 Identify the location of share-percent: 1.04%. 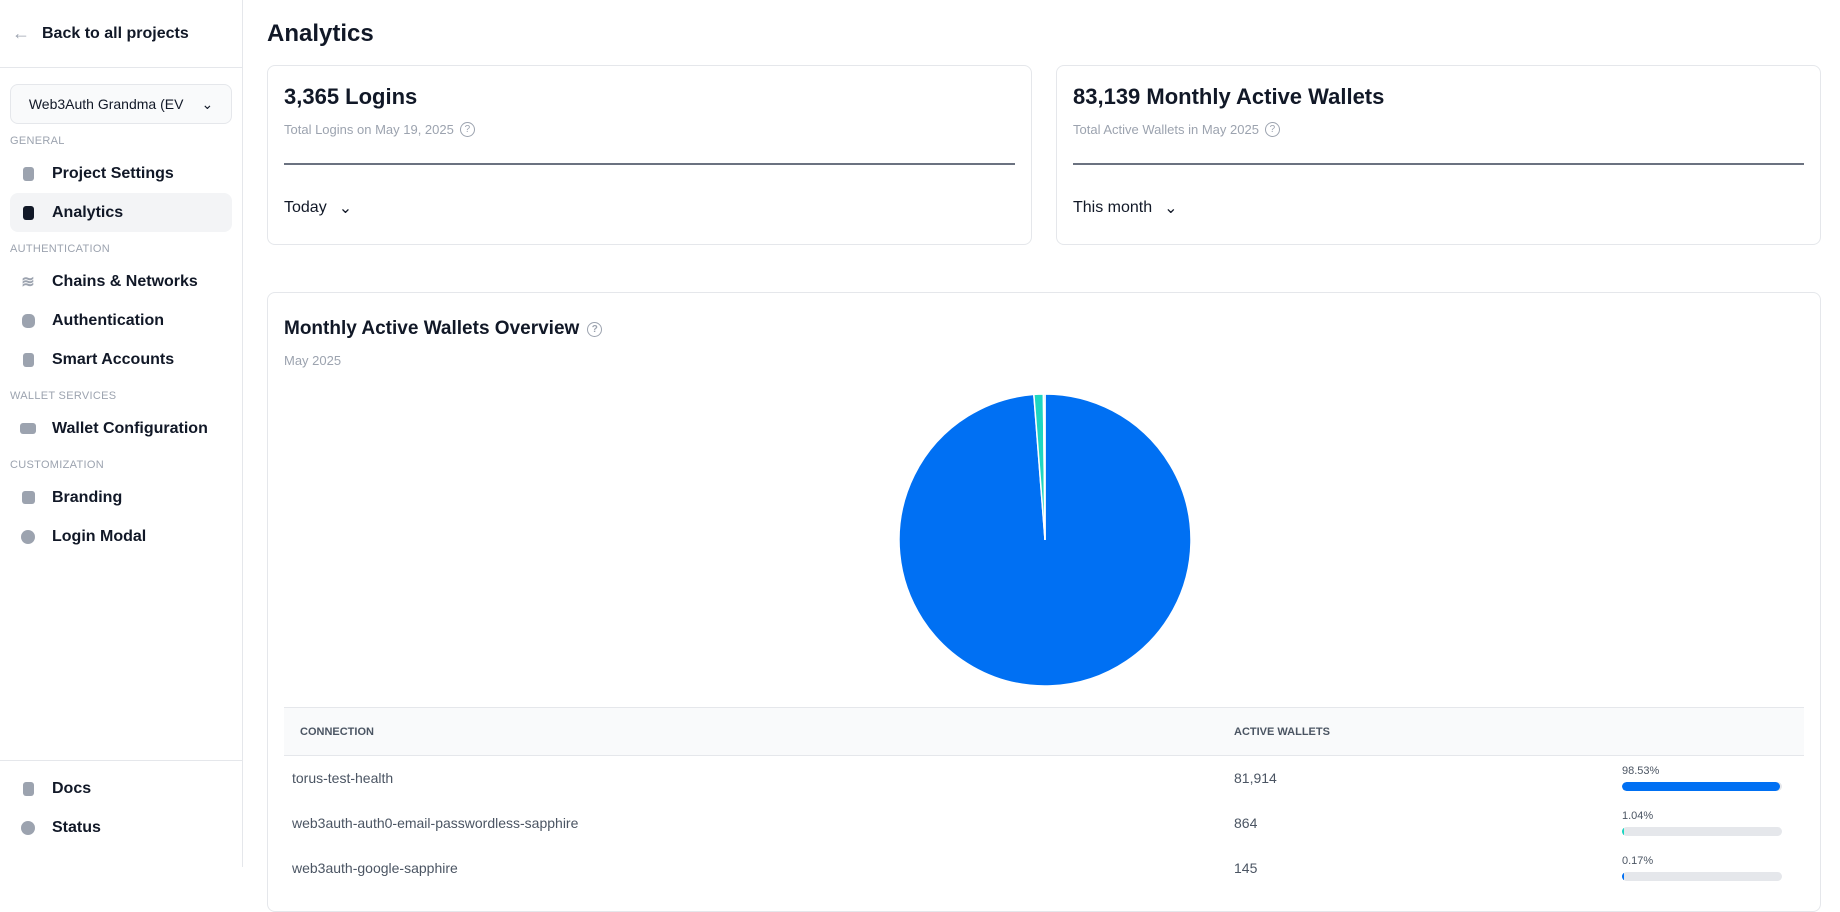
(1638, 816).